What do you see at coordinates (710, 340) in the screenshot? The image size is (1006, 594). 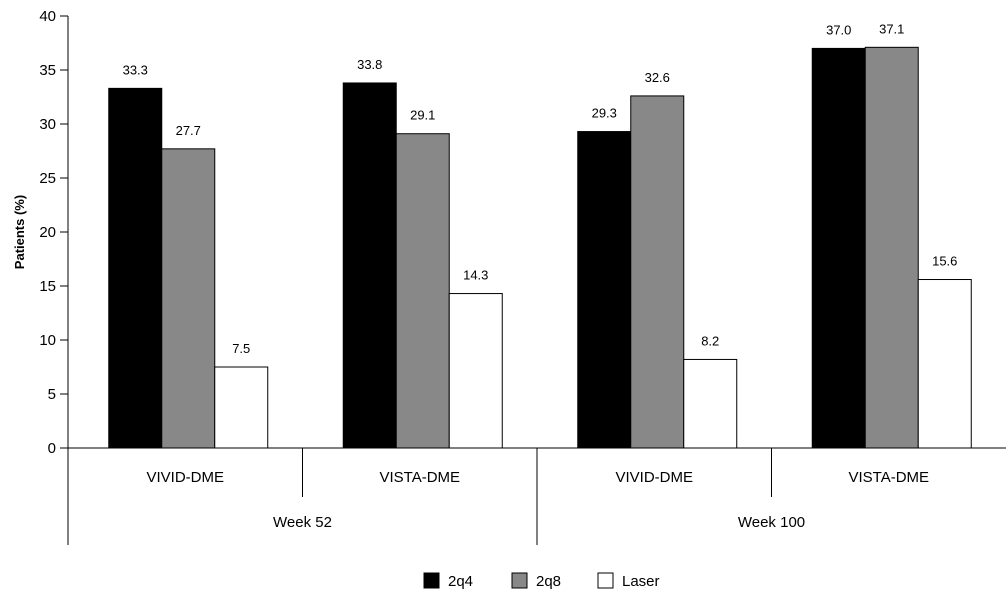 I see `data-label: 8.2` at bounding box center [710, 340].